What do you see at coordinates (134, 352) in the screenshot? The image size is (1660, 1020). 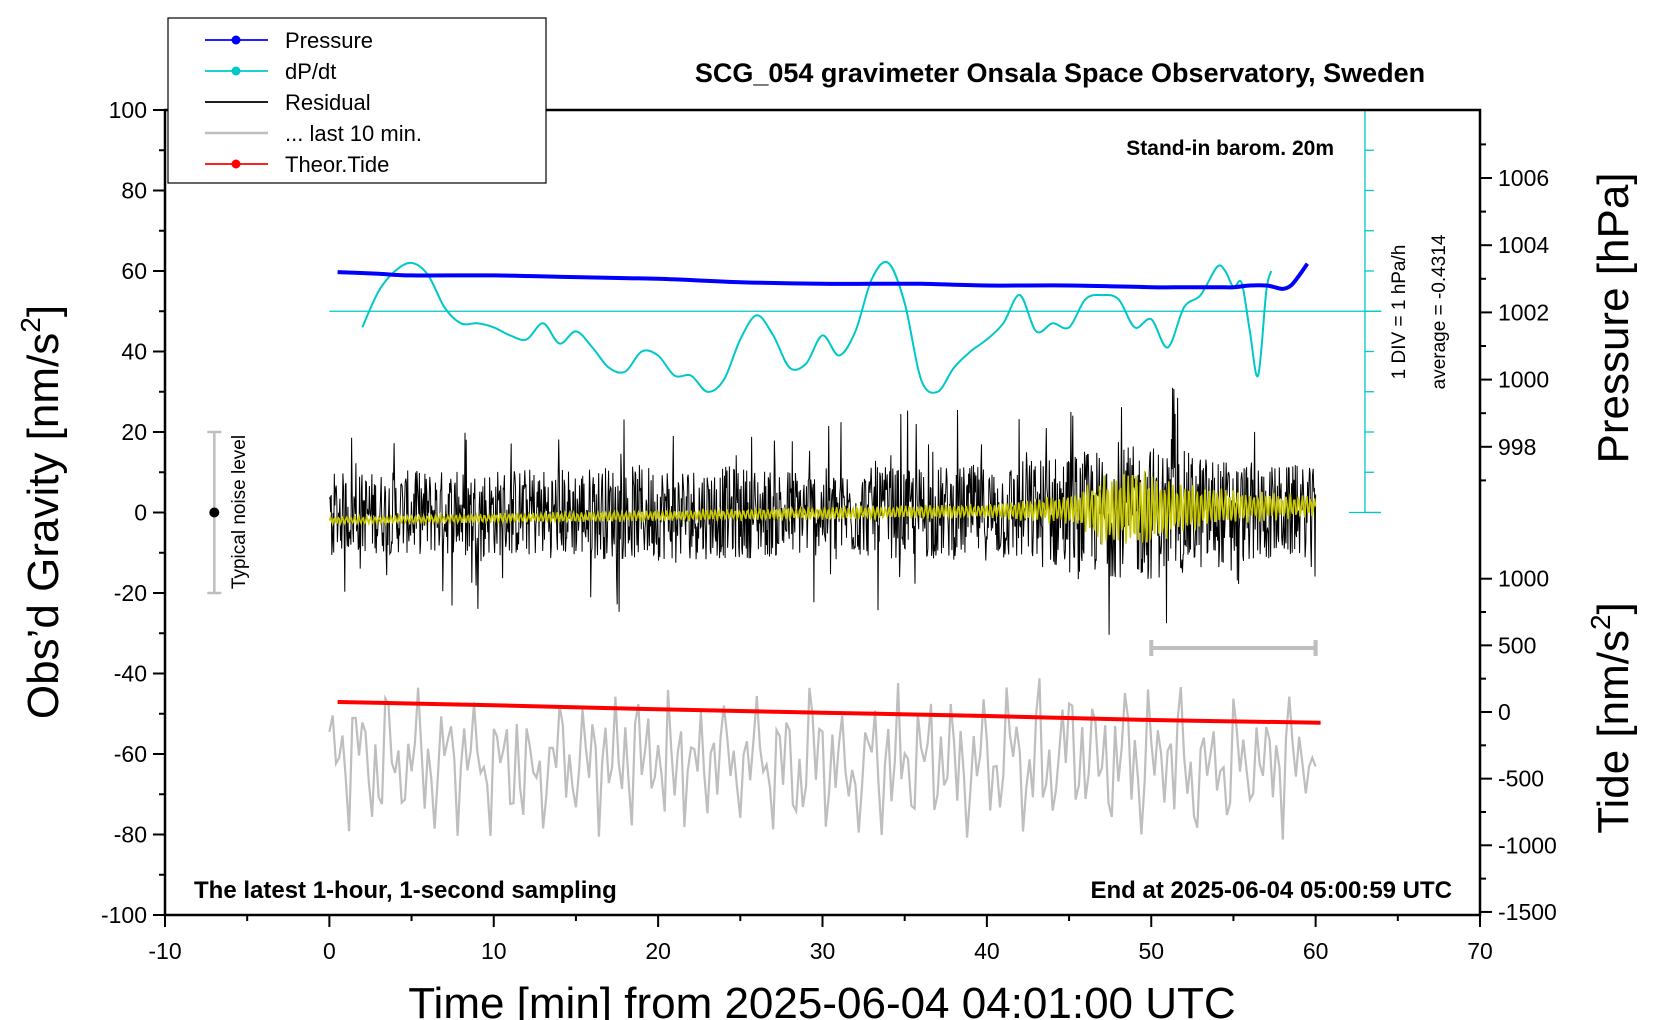 I see `y-tick-label: 40` at bounding box center [134, 352].